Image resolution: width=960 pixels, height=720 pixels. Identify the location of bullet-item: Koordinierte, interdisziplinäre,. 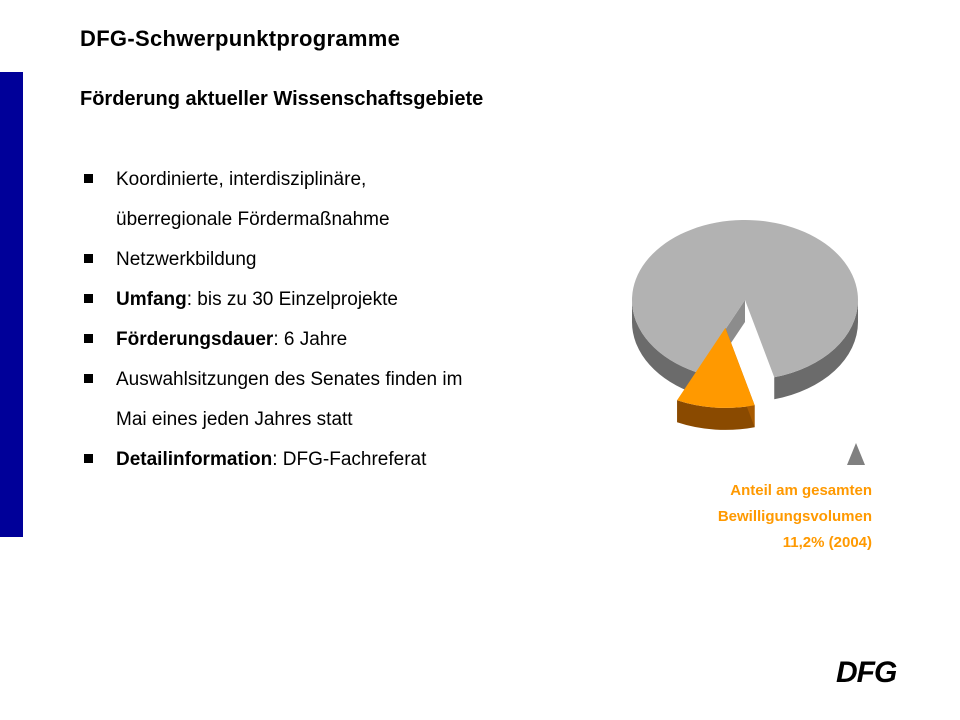
(330, 180).